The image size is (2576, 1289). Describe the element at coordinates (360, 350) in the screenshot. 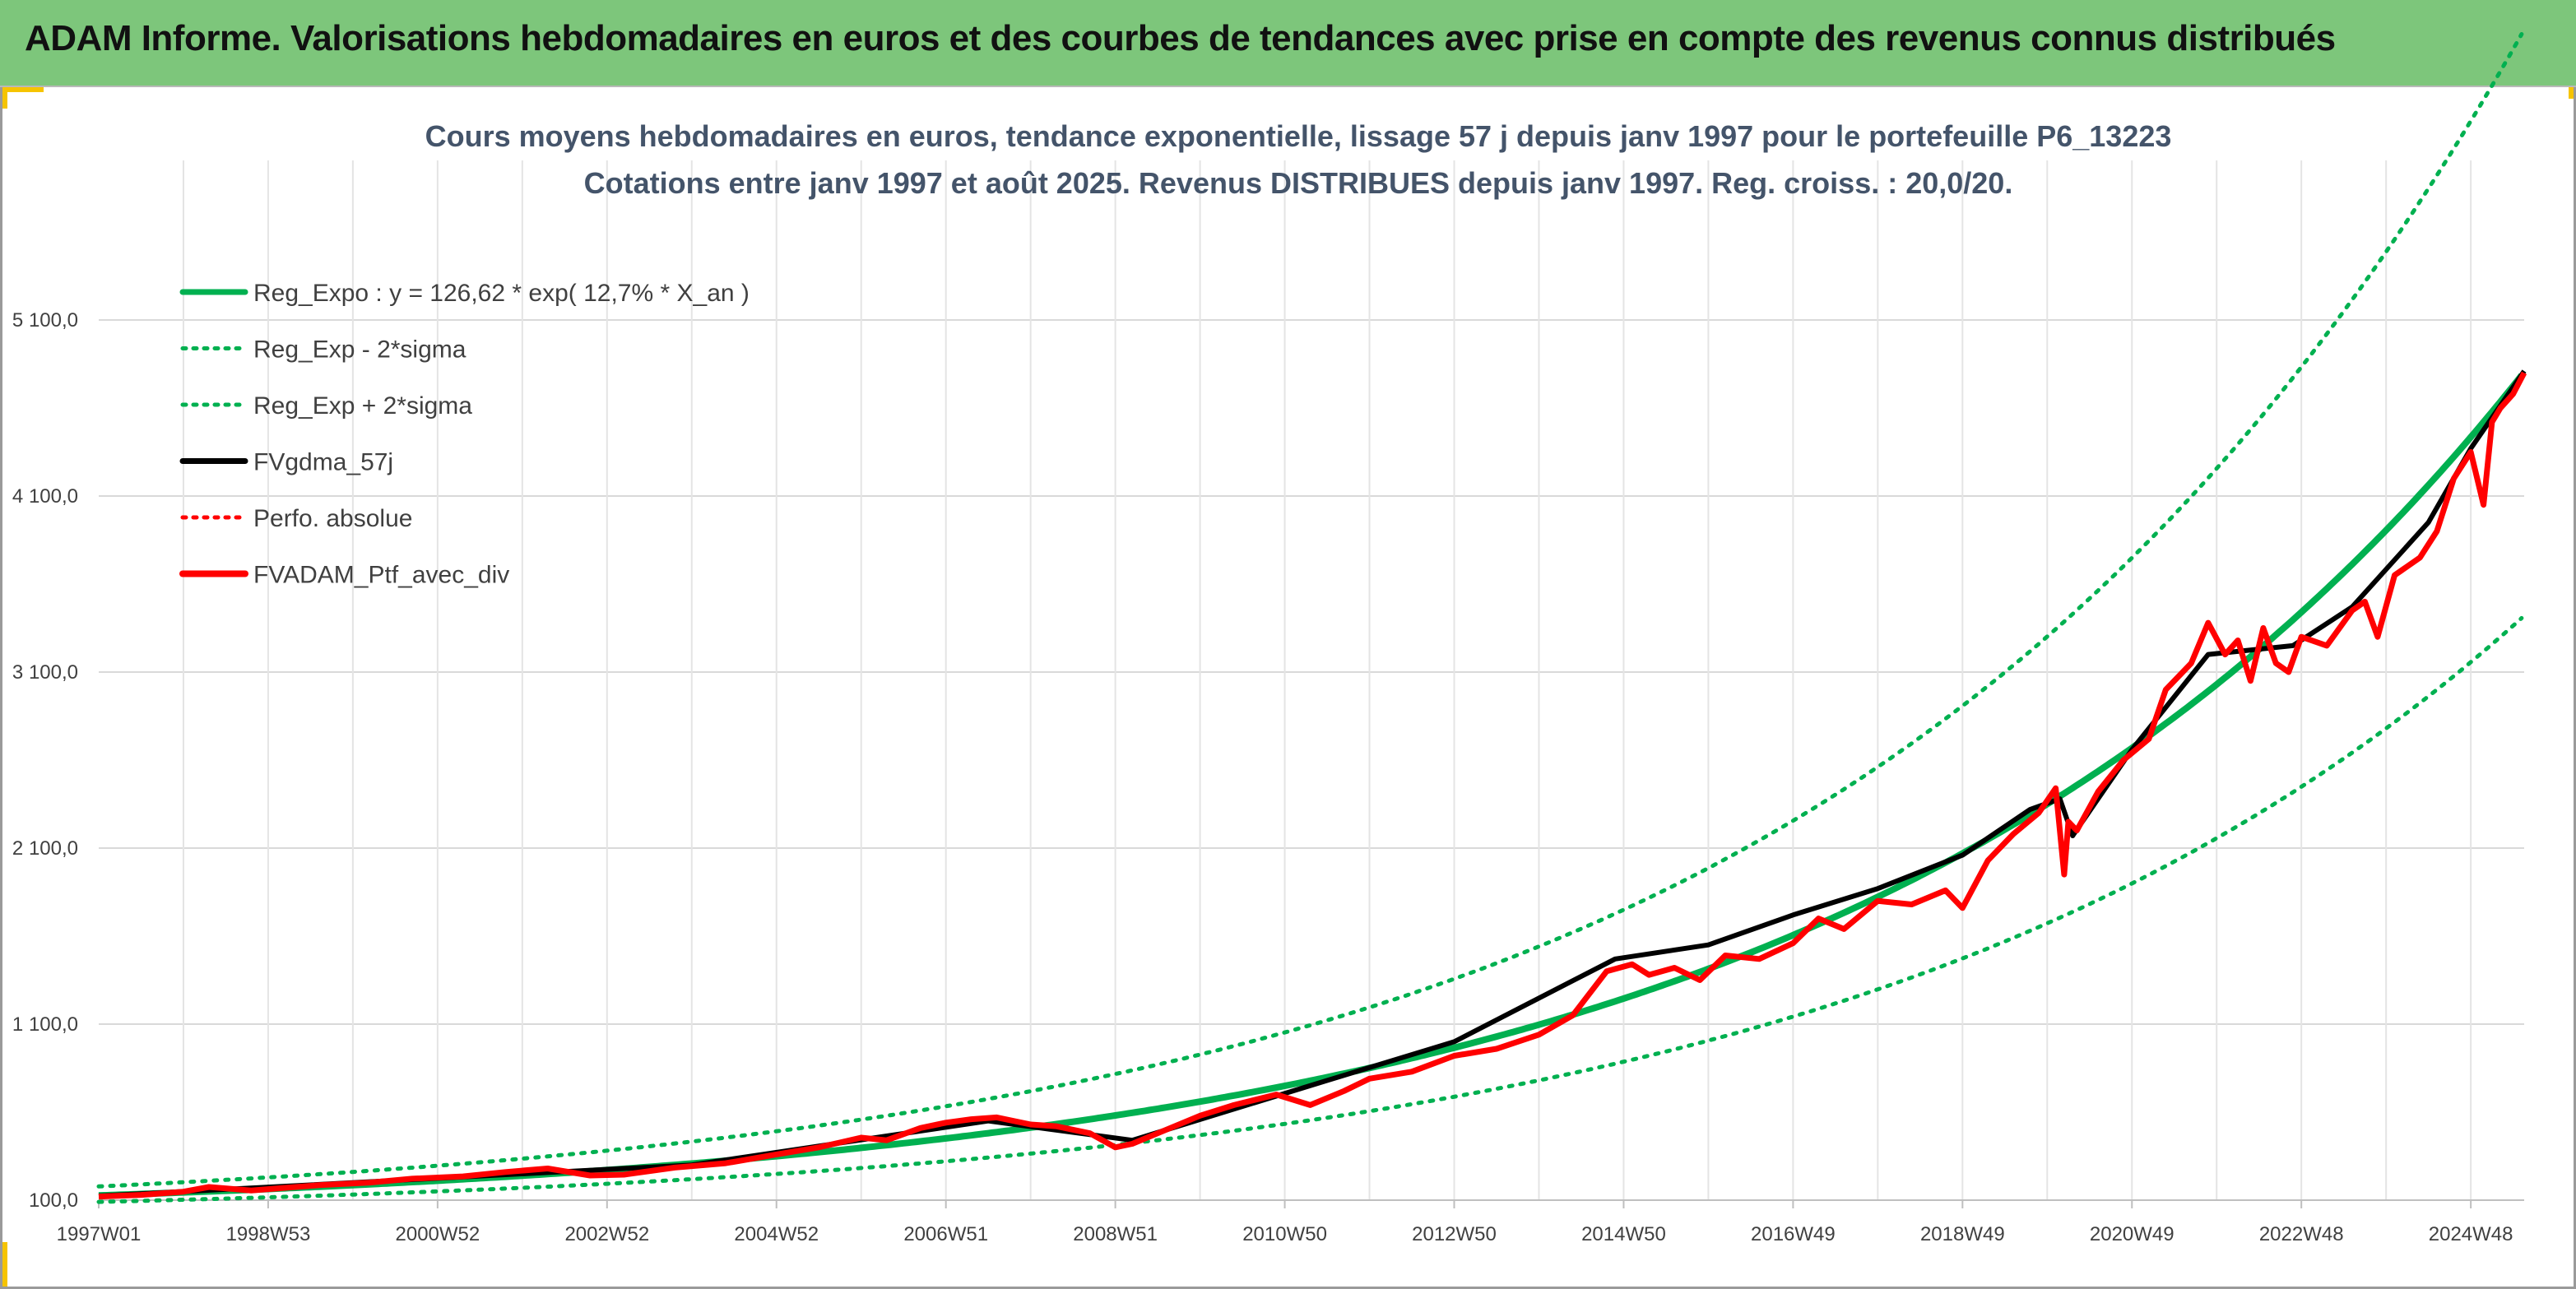

I see `legend-label: Reg_Exp - 2*sigma` at that location.